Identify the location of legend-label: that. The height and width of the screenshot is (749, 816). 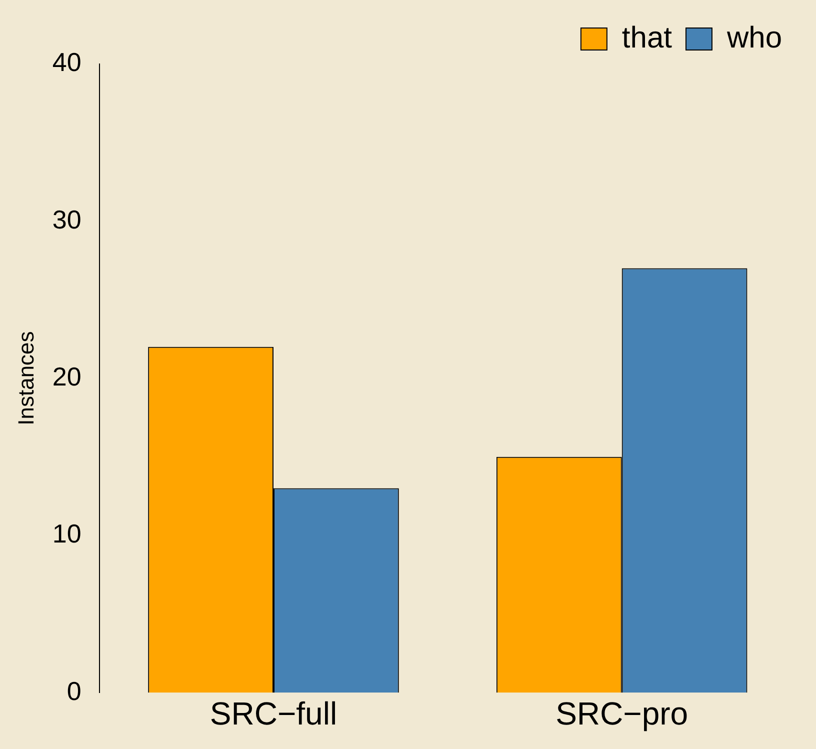
(647, 37).